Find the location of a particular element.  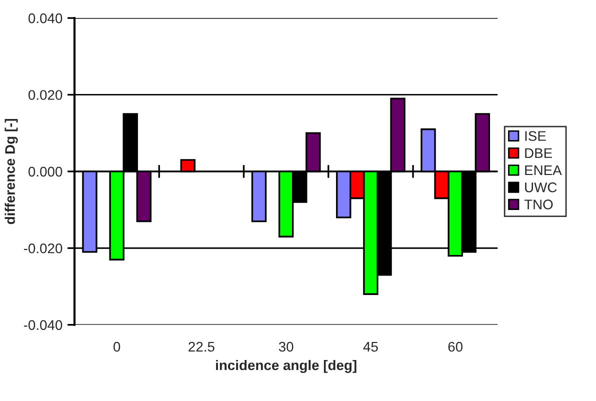

legend-label: DBE is located at coordinates (538, 153).